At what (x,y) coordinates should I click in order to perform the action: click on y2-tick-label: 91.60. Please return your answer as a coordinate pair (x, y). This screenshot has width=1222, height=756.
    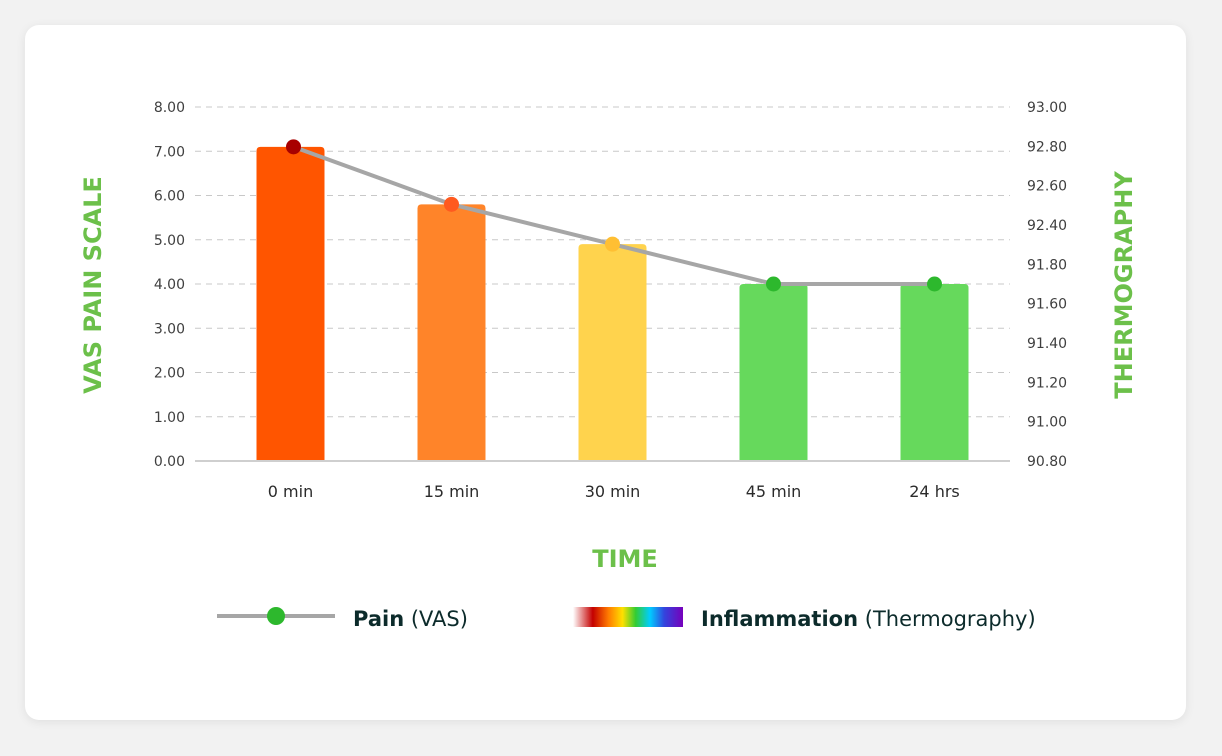
    Looking at the image, I should click on (1047, 305).